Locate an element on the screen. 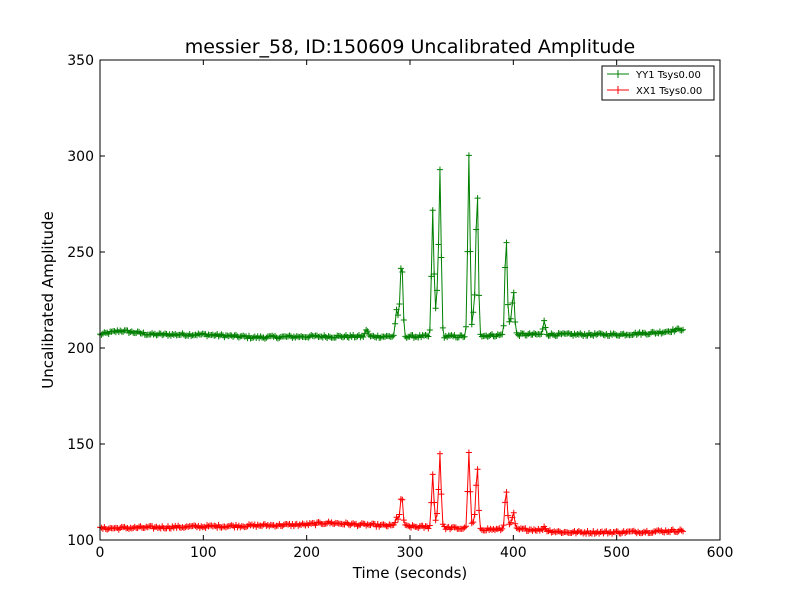 The width and height of the screenshot is (800, 600). y-tick-label: 350 is located at coordinates (80, 61).